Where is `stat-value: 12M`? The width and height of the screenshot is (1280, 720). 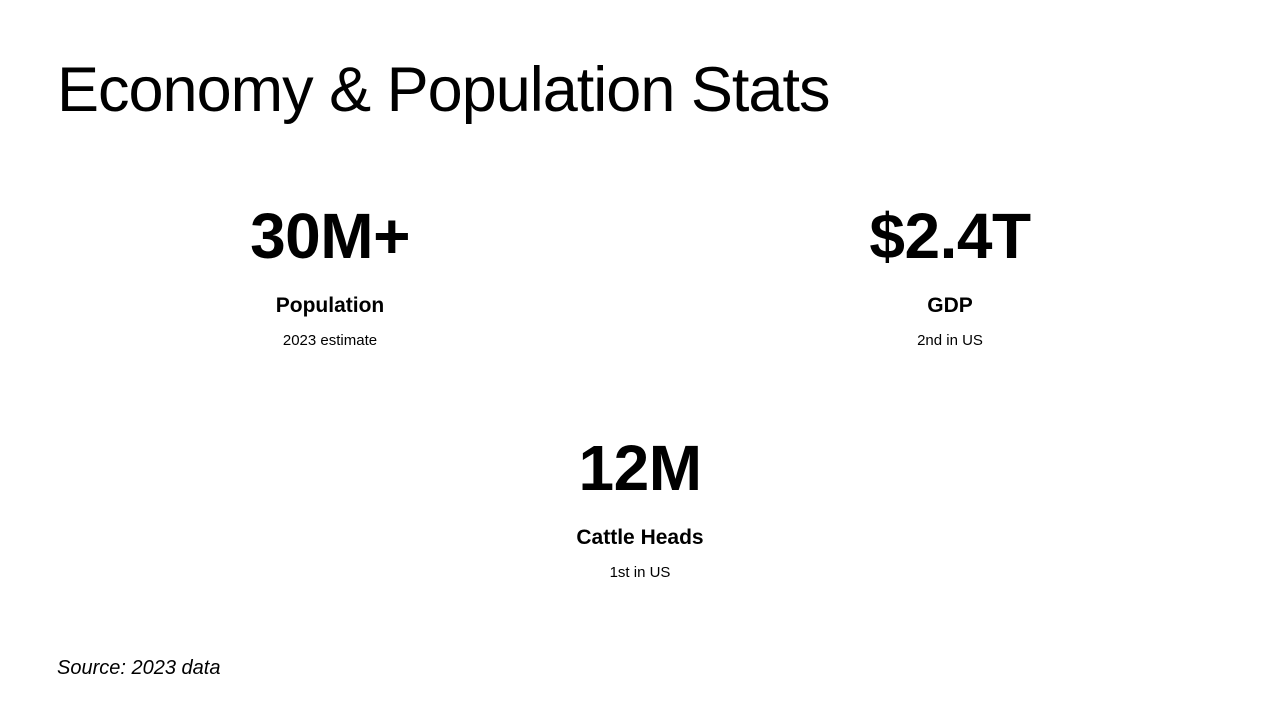 stat-value: 12M is located at coordinates (640, 468).